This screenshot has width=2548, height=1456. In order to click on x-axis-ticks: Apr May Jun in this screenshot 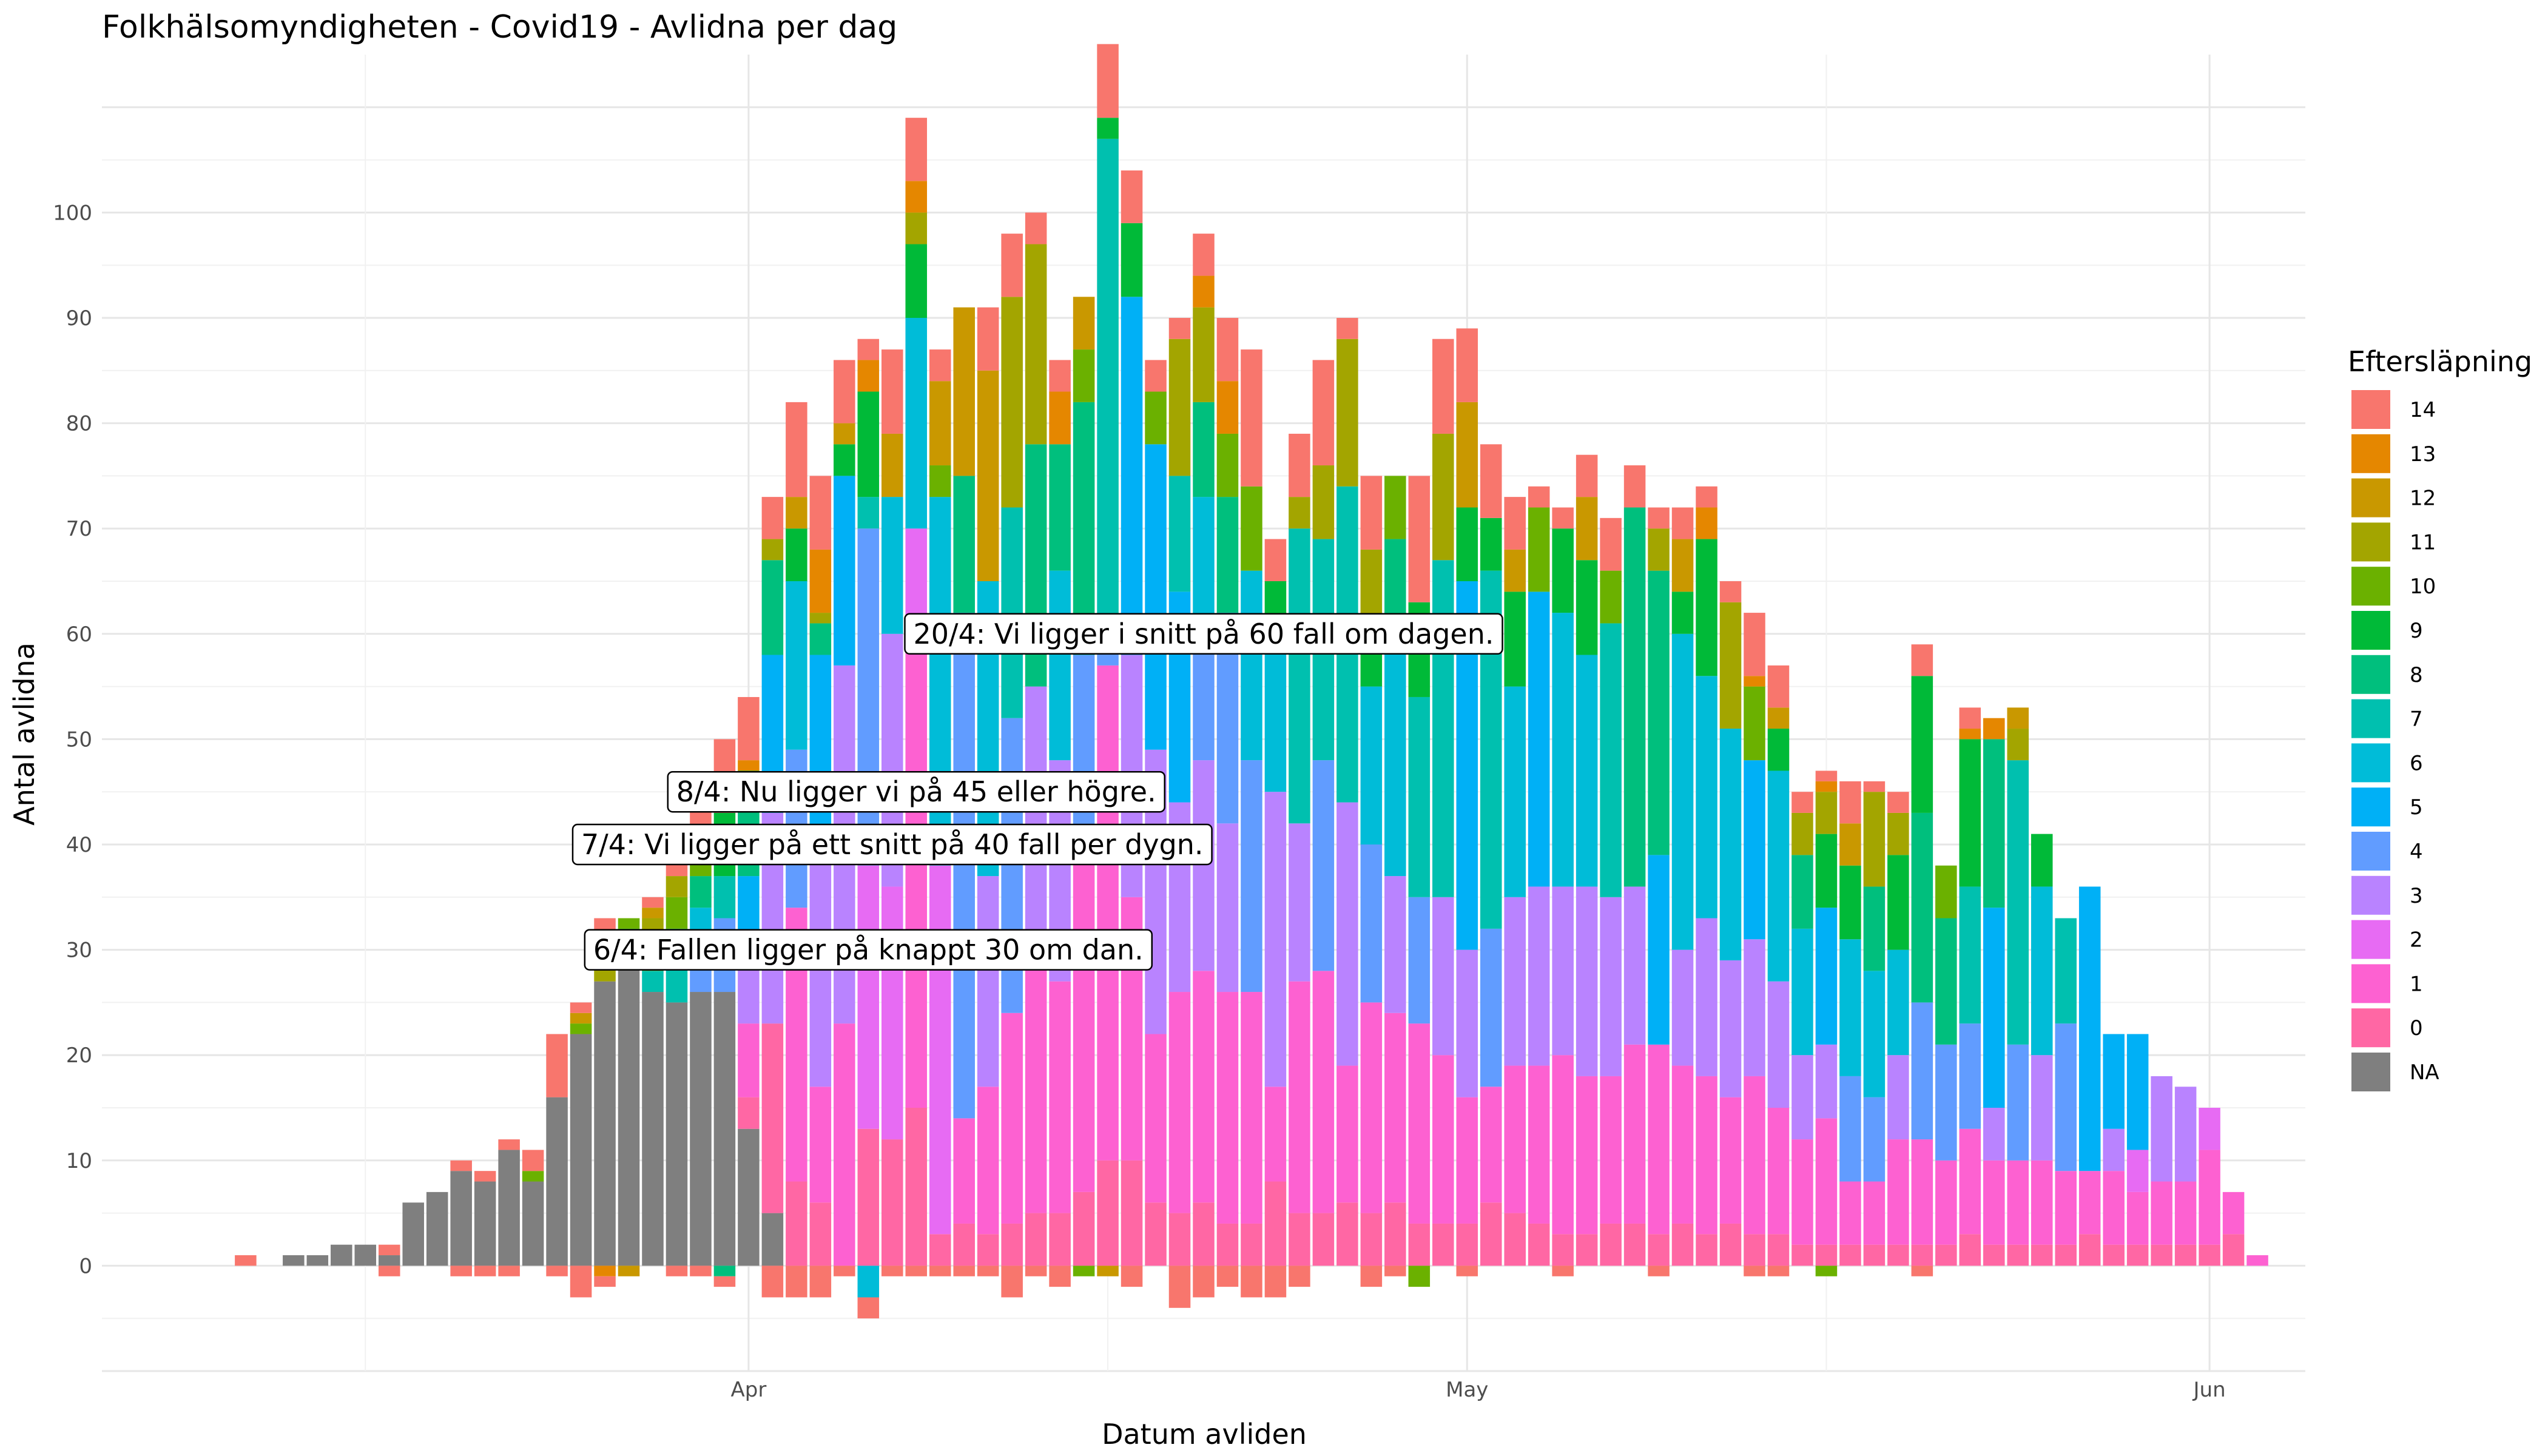, I will do `click(1477, 1390)`.